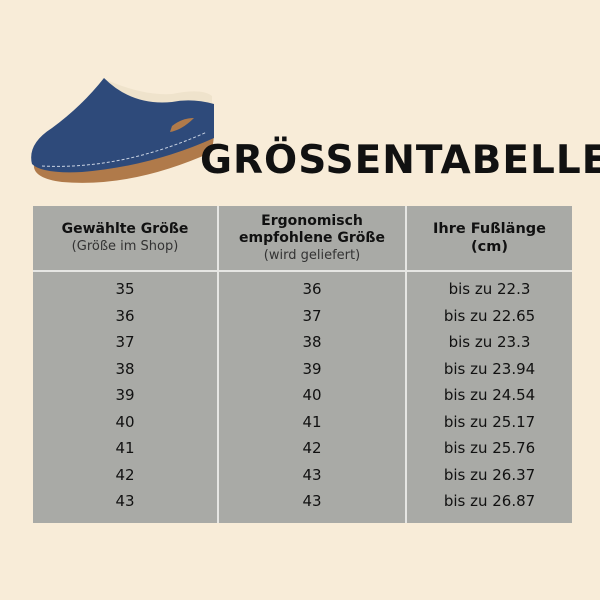 The width and height of the screenshot is (600, 600). What do you see at coordinates (489, 229) in the screenshot?
I see `header-line1: Ihre Fußlänge` at bounding box center [489, 229].